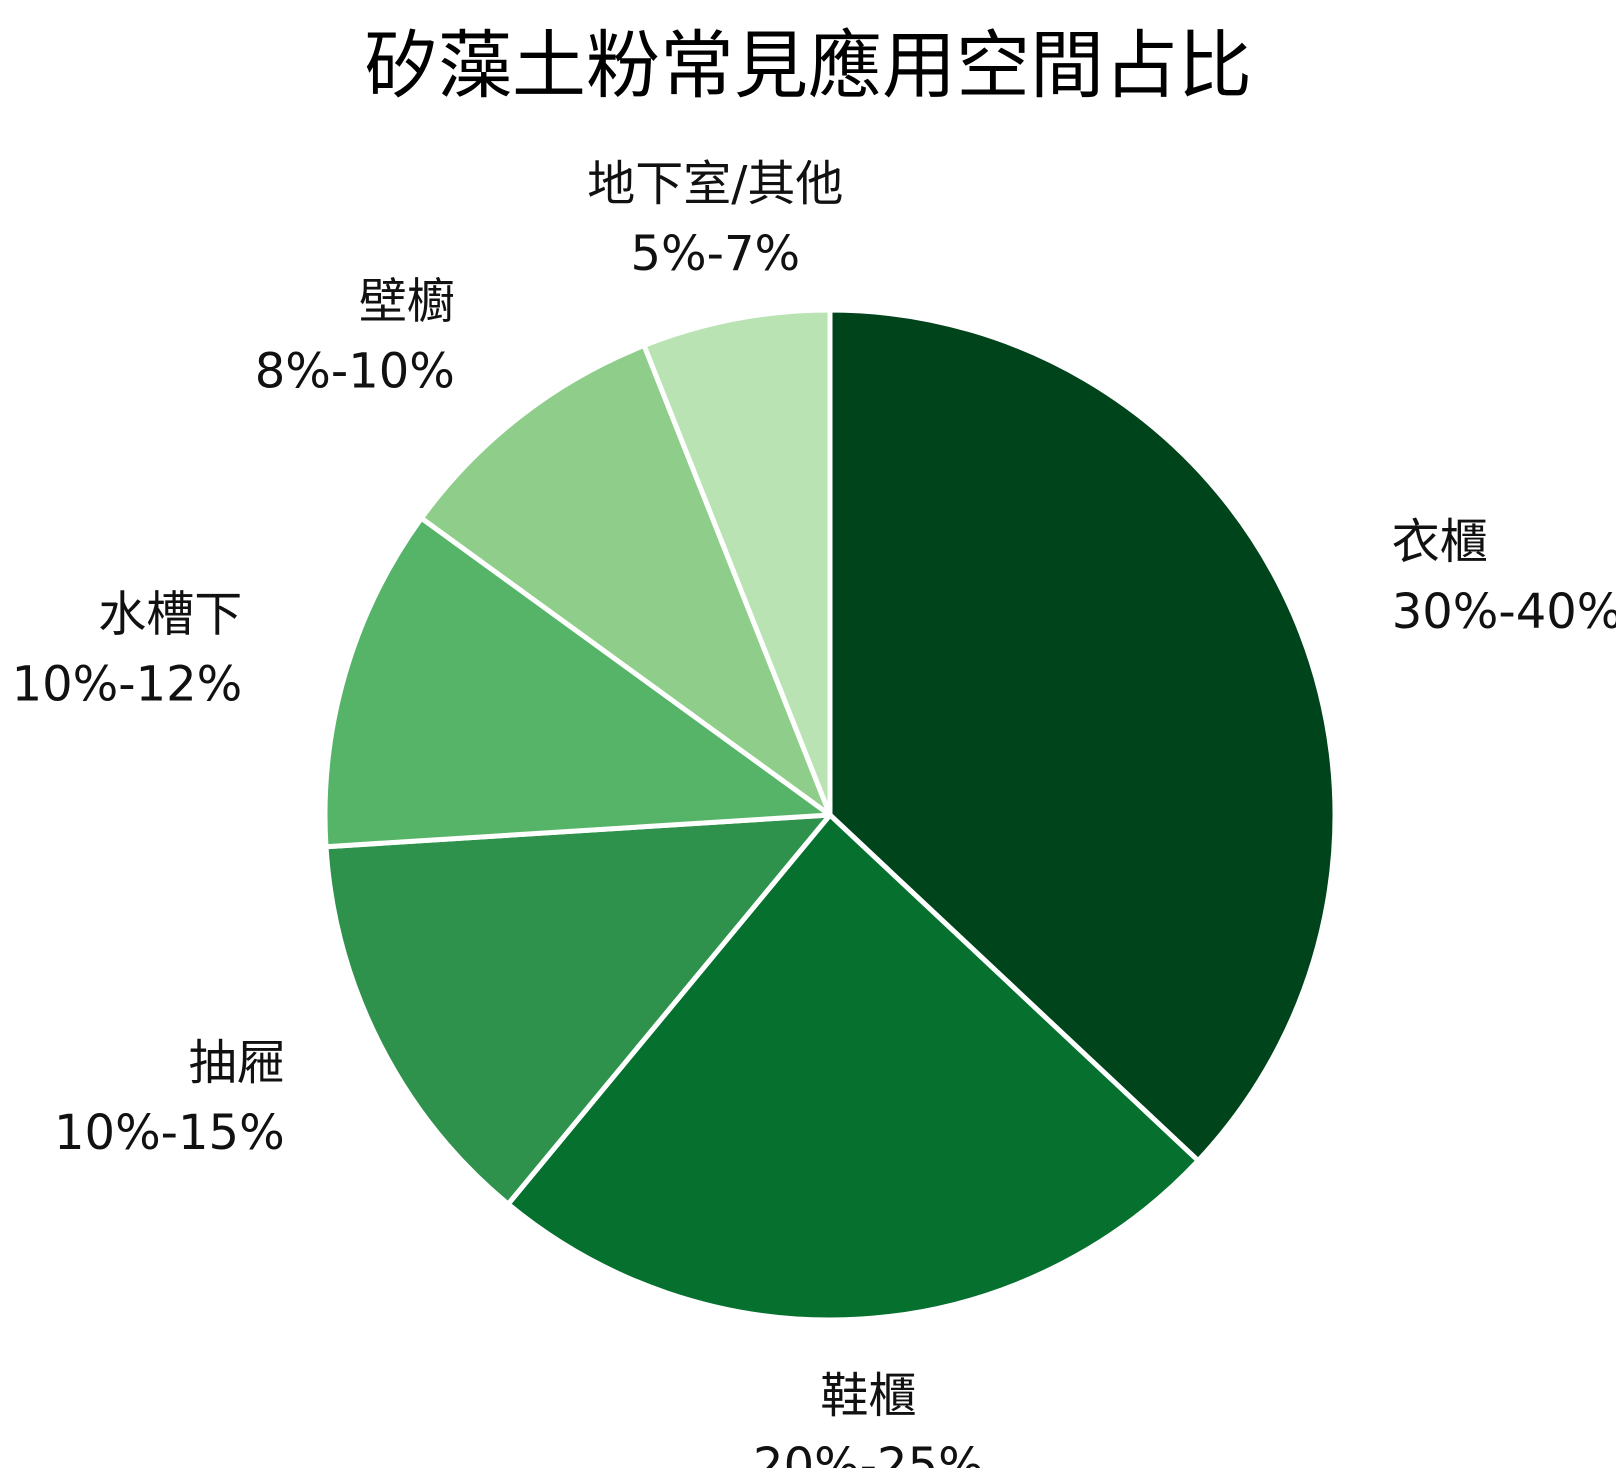  Describe the element at coordinates (237, 1063) in the screenshot. I see `slice-name-2: 抽屜` at that location.